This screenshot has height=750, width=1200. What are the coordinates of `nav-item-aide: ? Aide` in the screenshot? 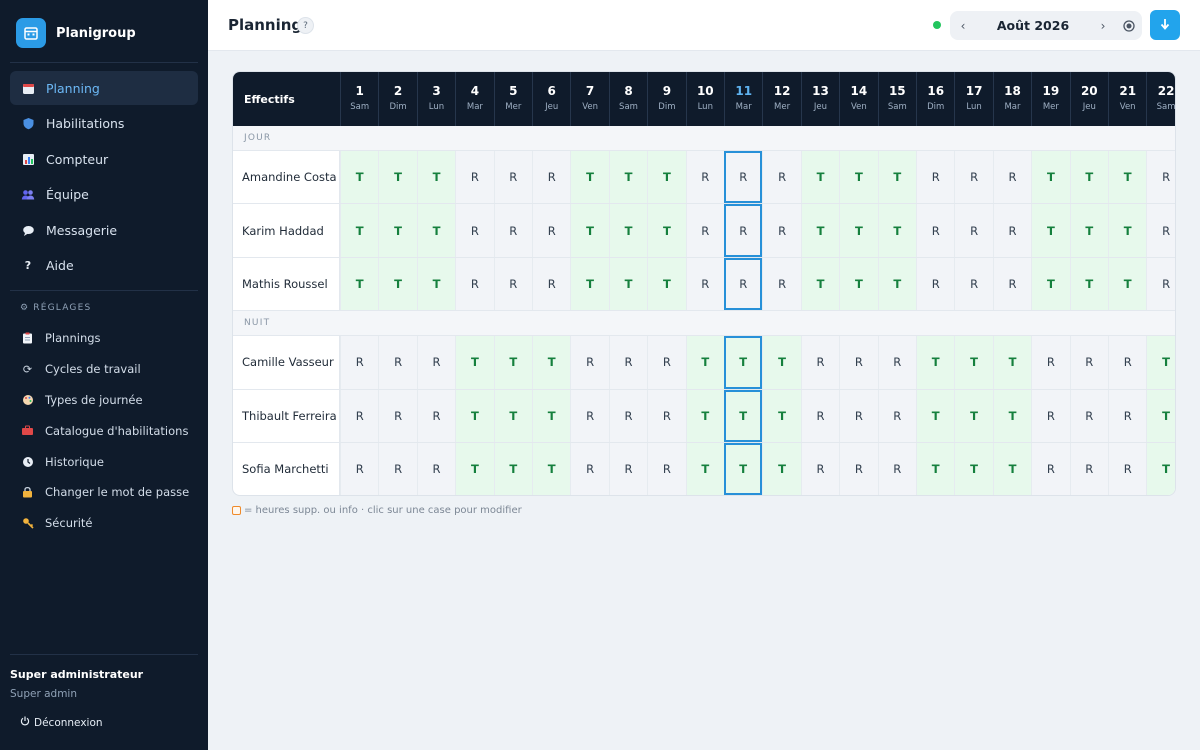 It's located at (104, 266).